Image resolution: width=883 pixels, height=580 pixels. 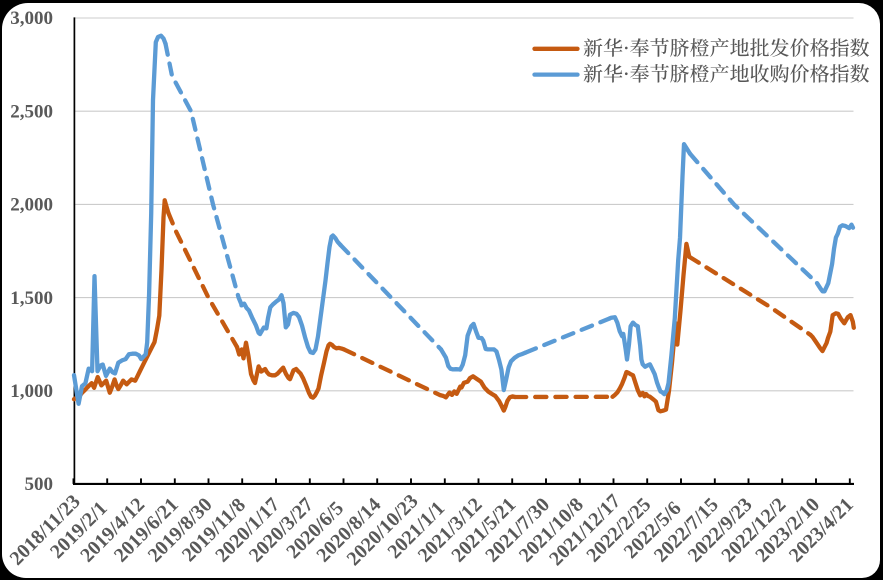 I want to click on svg-text: 2,000, so click(x=31, y=205).